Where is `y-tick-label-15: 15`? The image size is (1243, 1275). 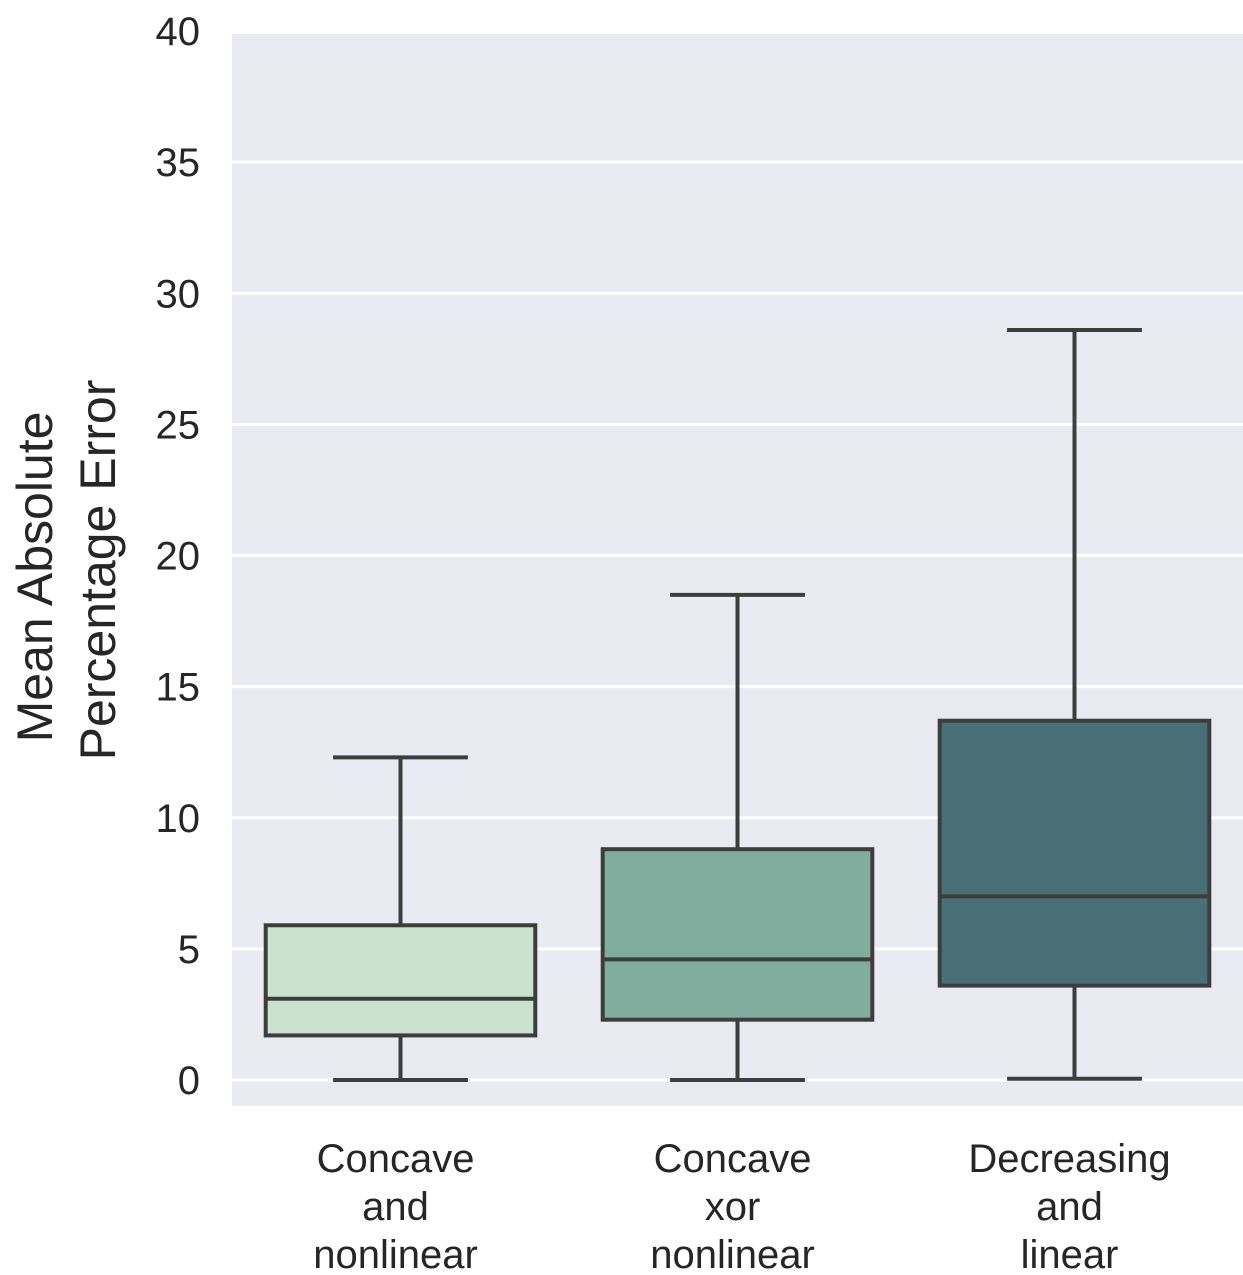
y-tick-label-15: 15 is located at coordinates (178, 688).